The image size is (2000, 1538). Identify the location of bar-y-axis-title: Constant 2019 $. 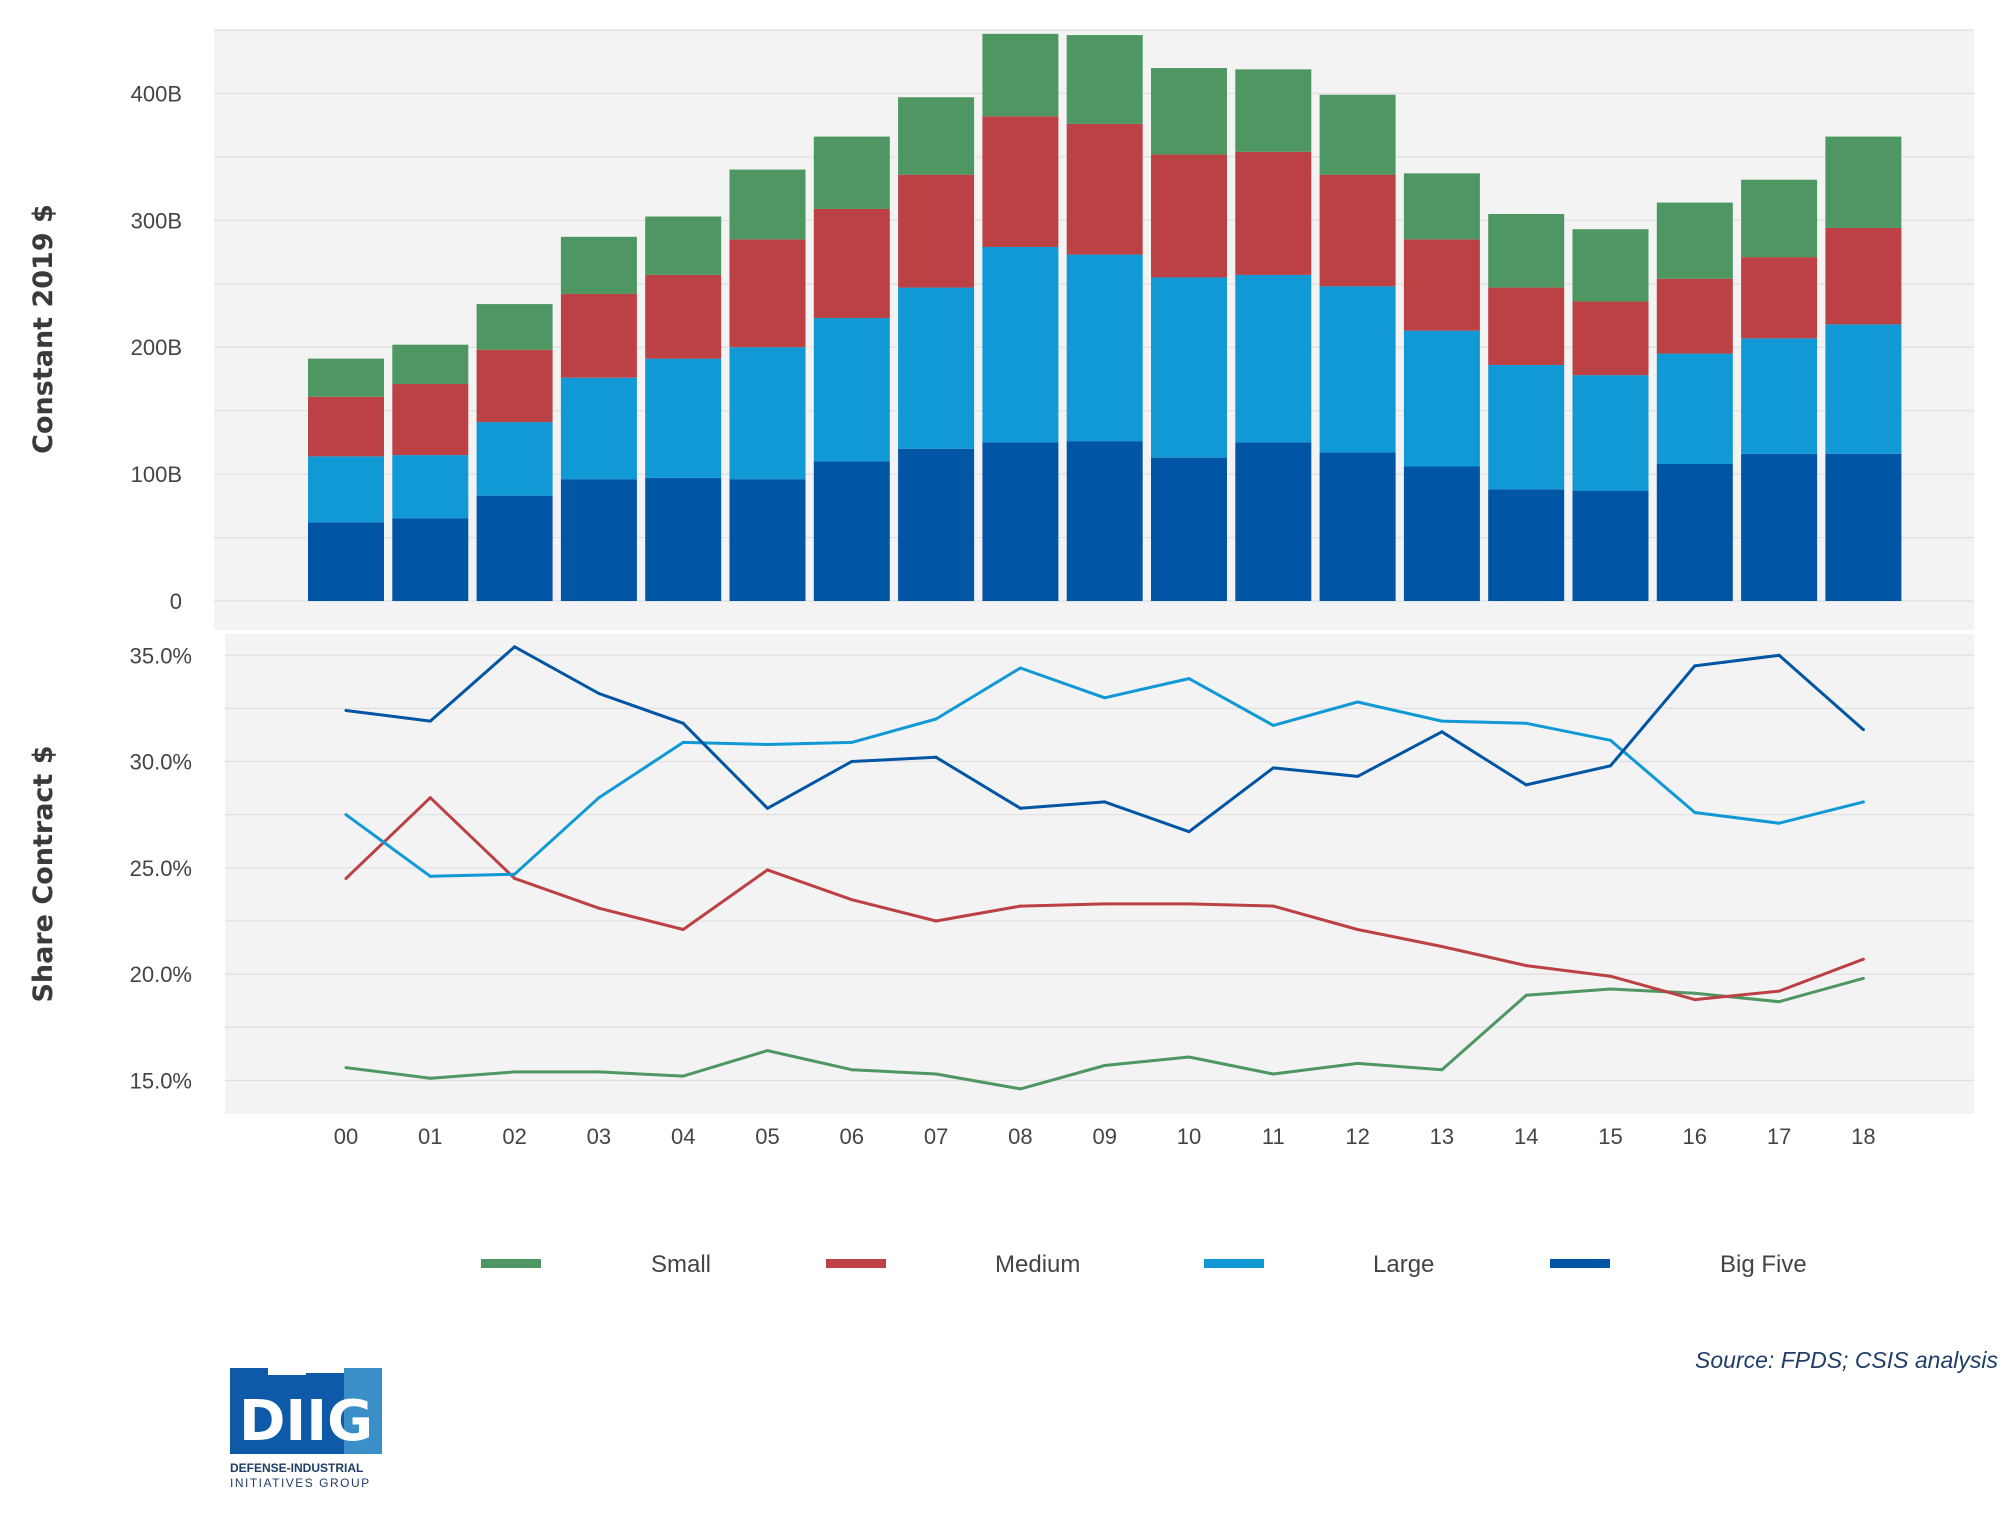
(43, 329).